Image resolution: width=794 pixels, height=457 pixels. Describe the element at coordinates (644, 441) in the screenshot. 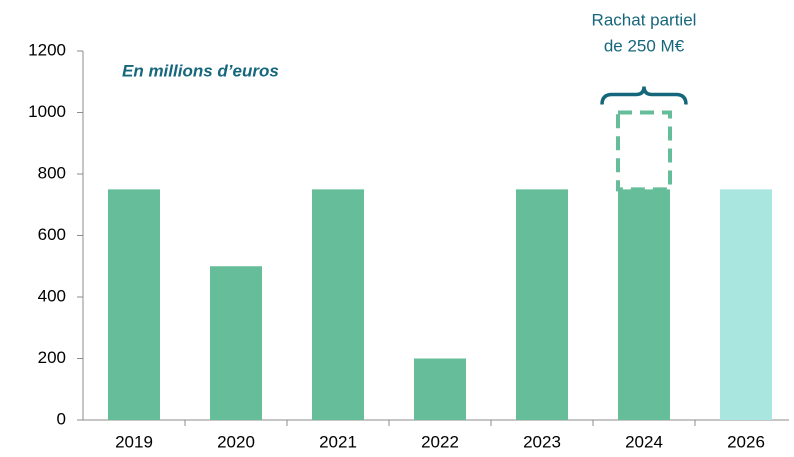

I see `x-tick-label: 2024` at that location.